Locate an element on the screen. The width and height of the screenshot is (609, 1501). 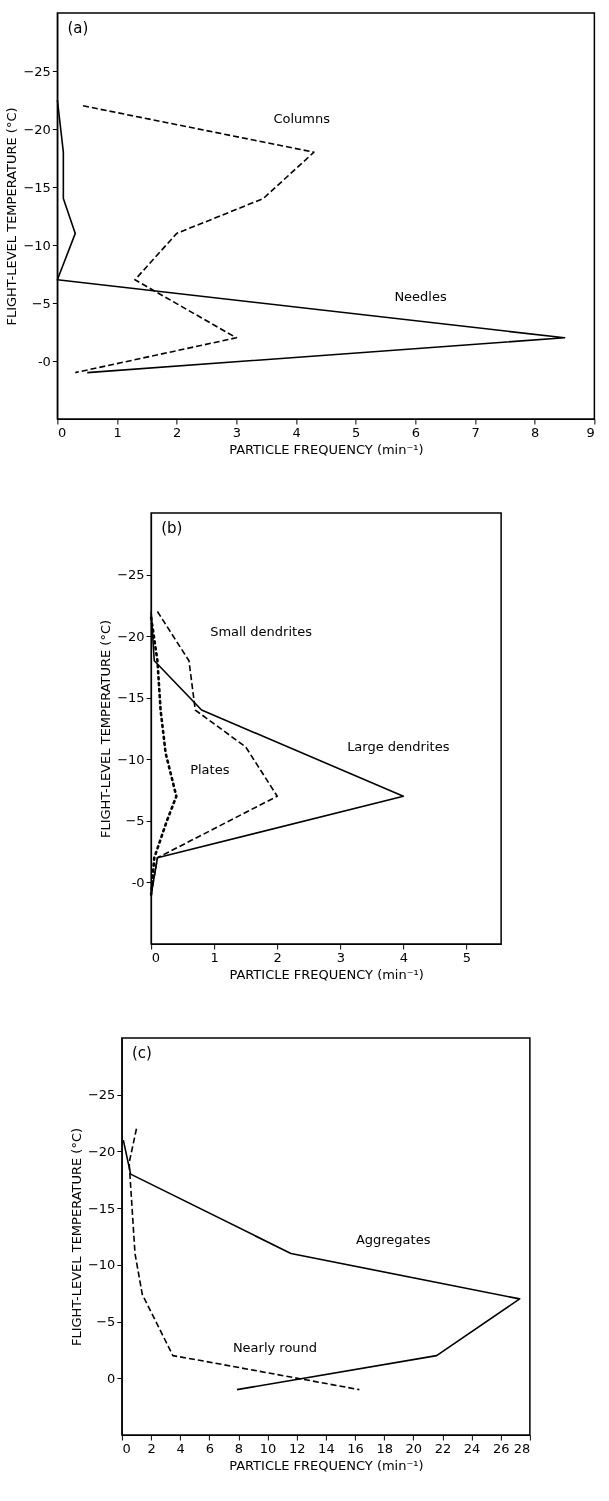
series-label: Needles is located at coordinates (420, 296).